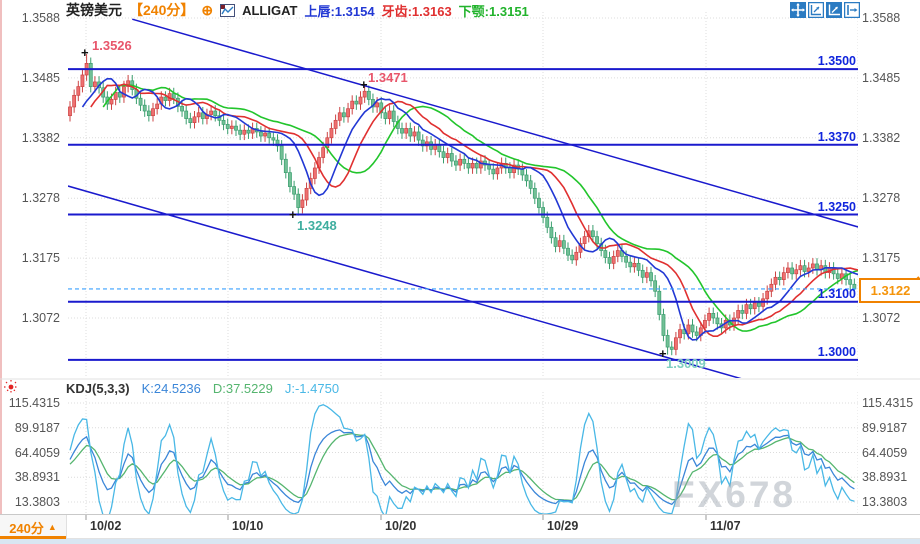 The width and height of the screenshot is (920, 544). What do you see at coordinates (881, 18) in the screenshot?
I see `price-axis-label-right: 1.3588` at bounding box center [881, 18].